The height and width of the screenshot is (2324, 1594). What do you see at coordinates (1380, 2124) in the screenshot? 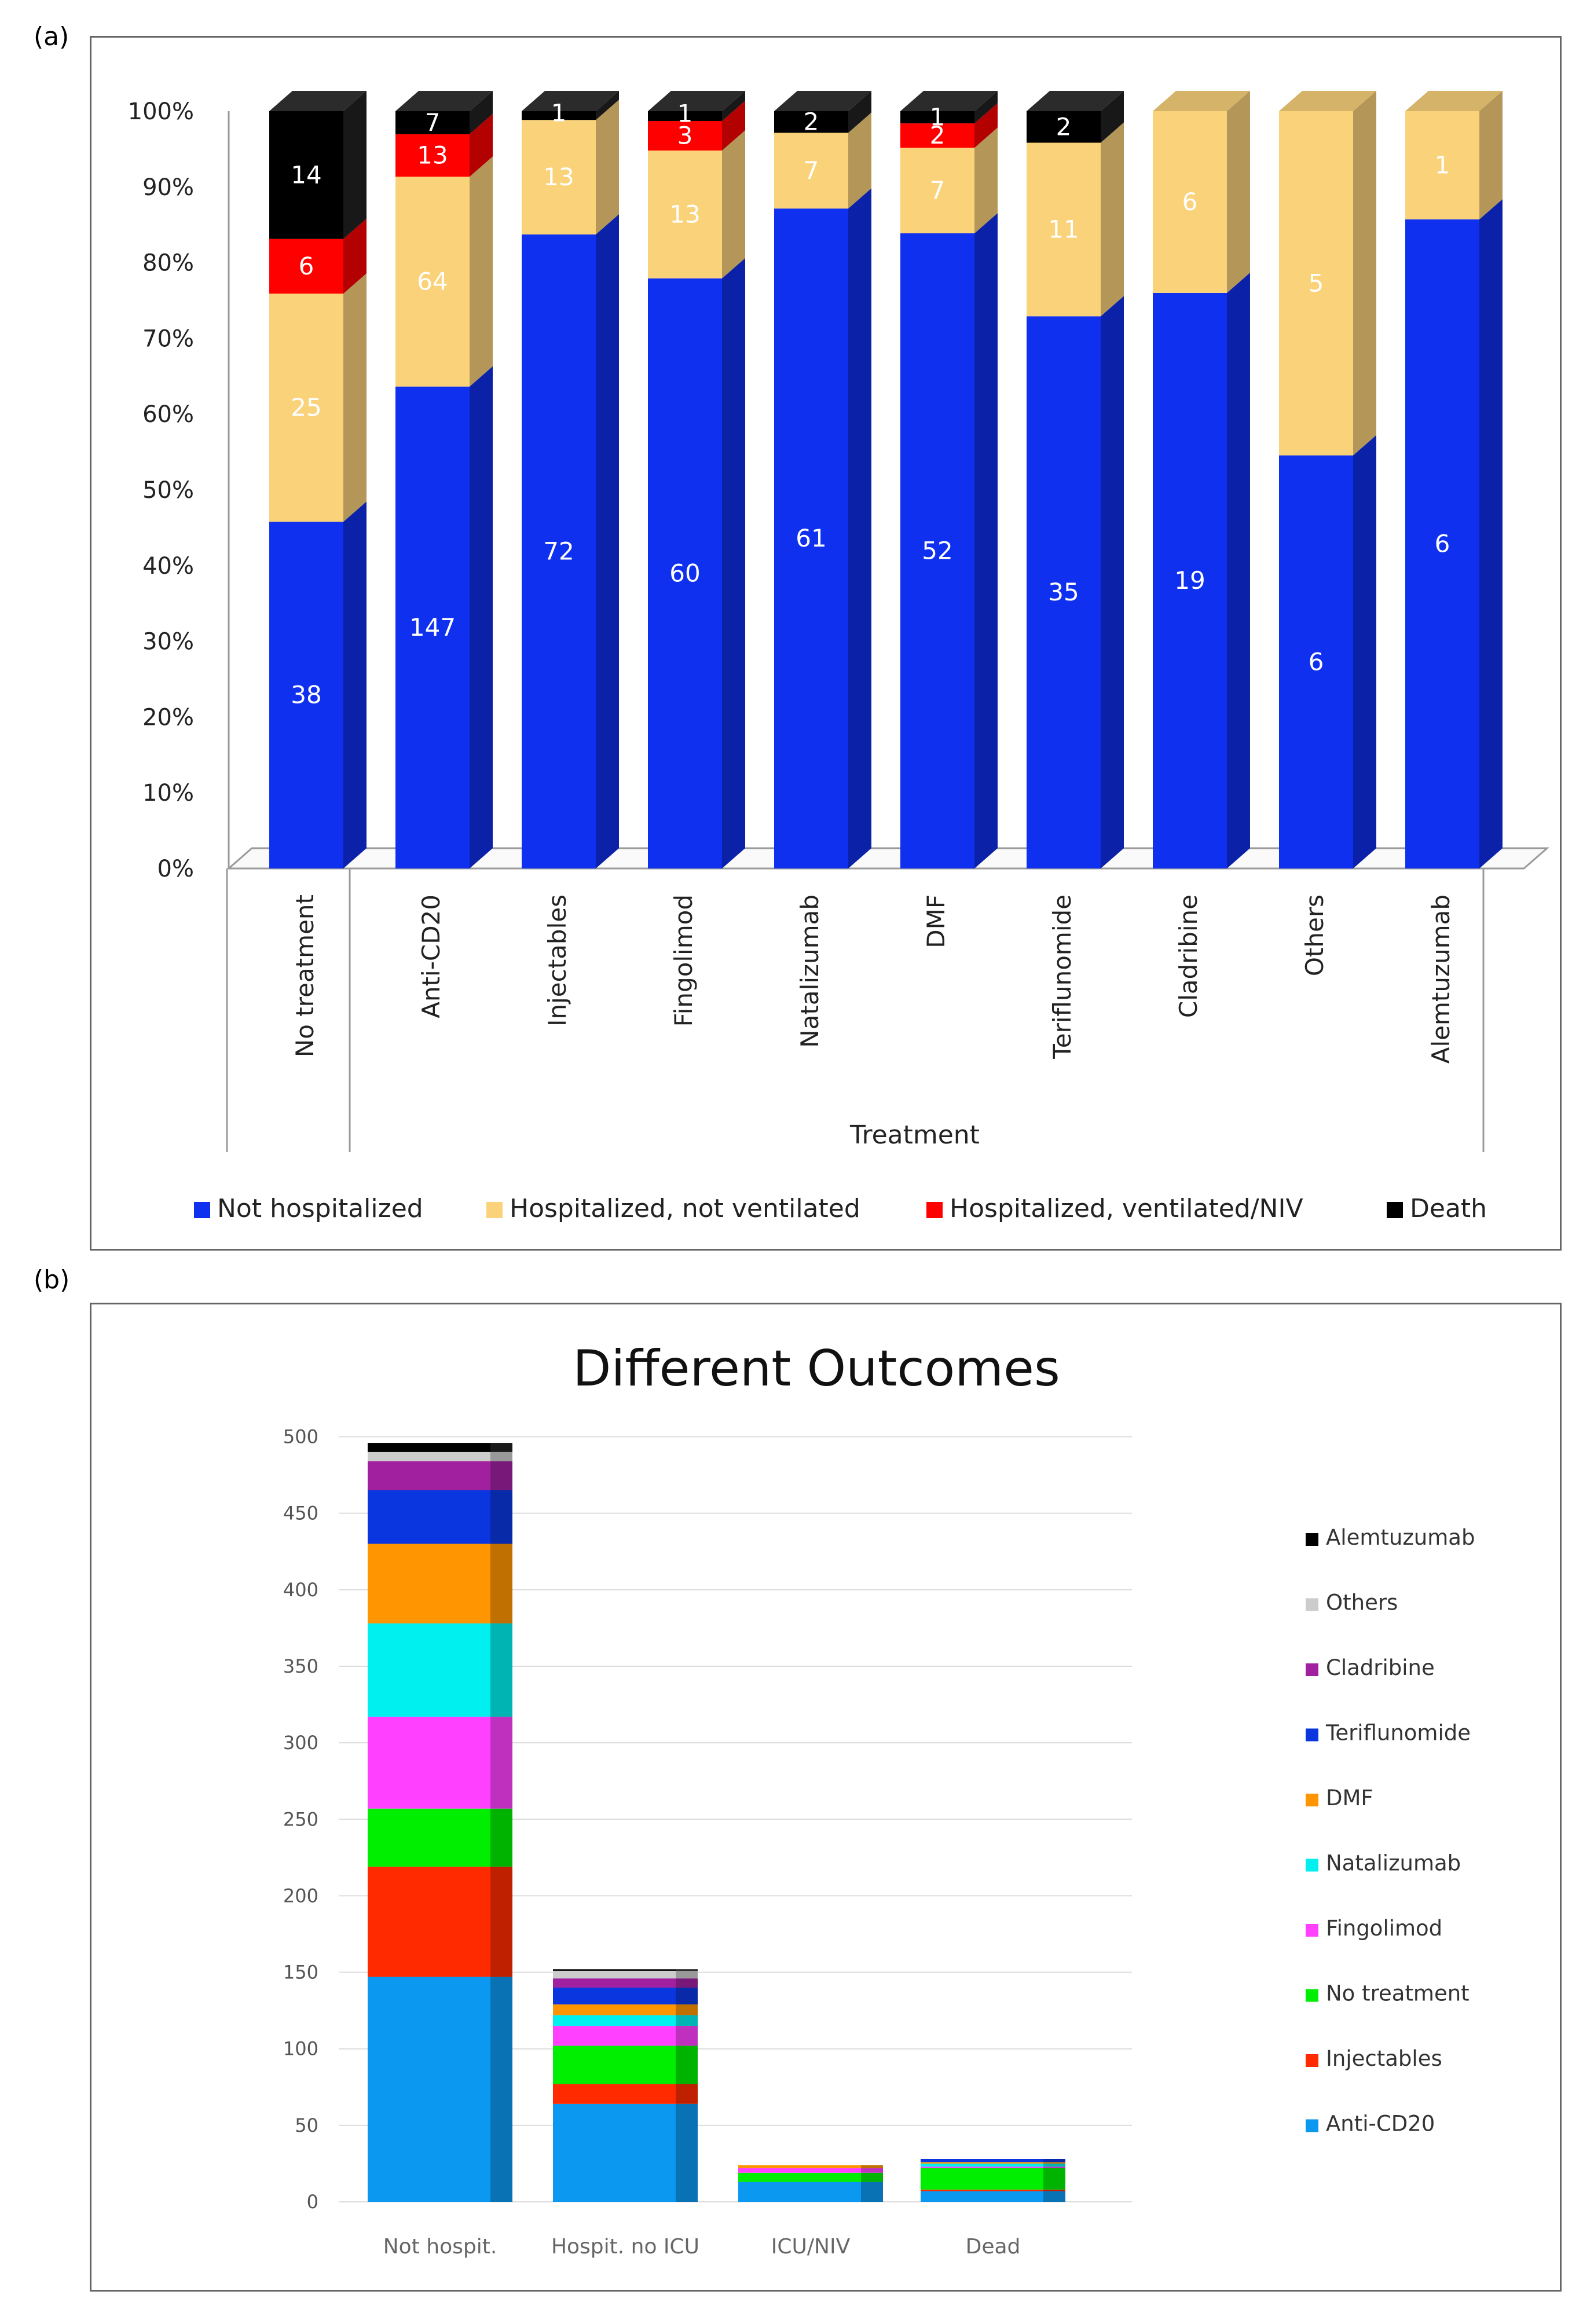
I see `legend-label: Anti-CD20` at bounding box center [1380, 2124].